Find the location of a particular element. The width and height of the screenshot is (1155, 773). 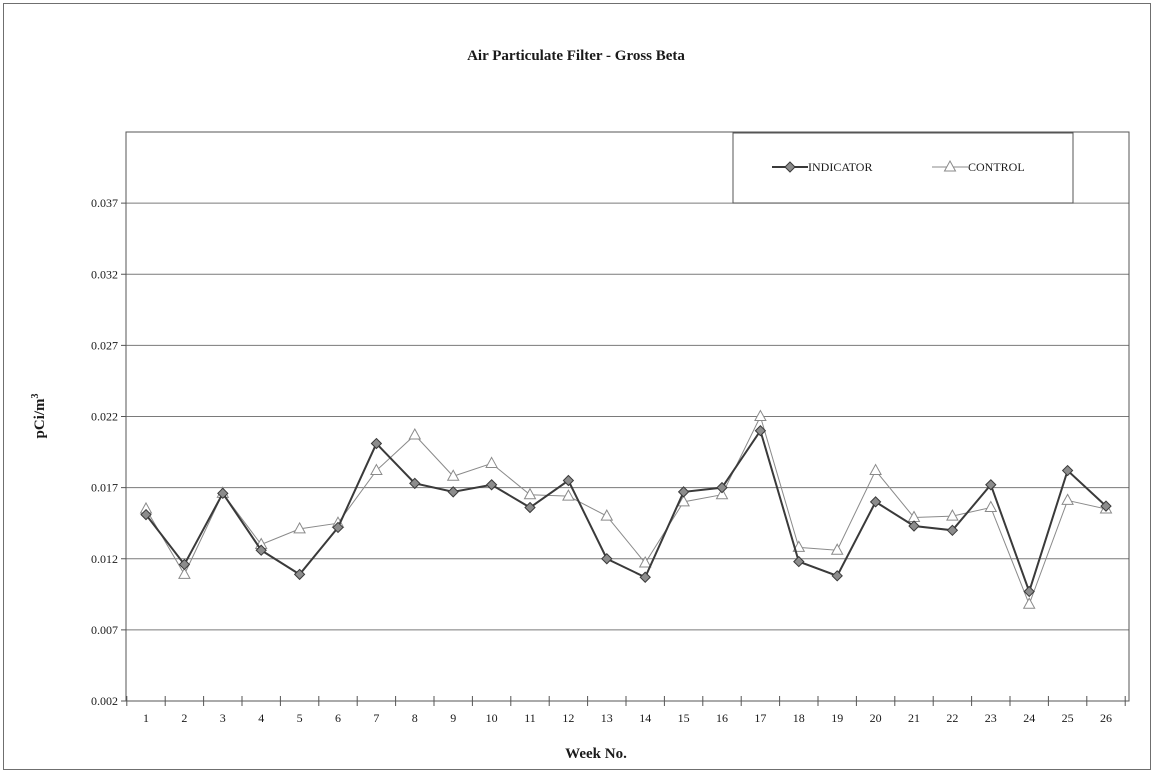

x-tick-label: 11 is located at coordinates (530, 718).